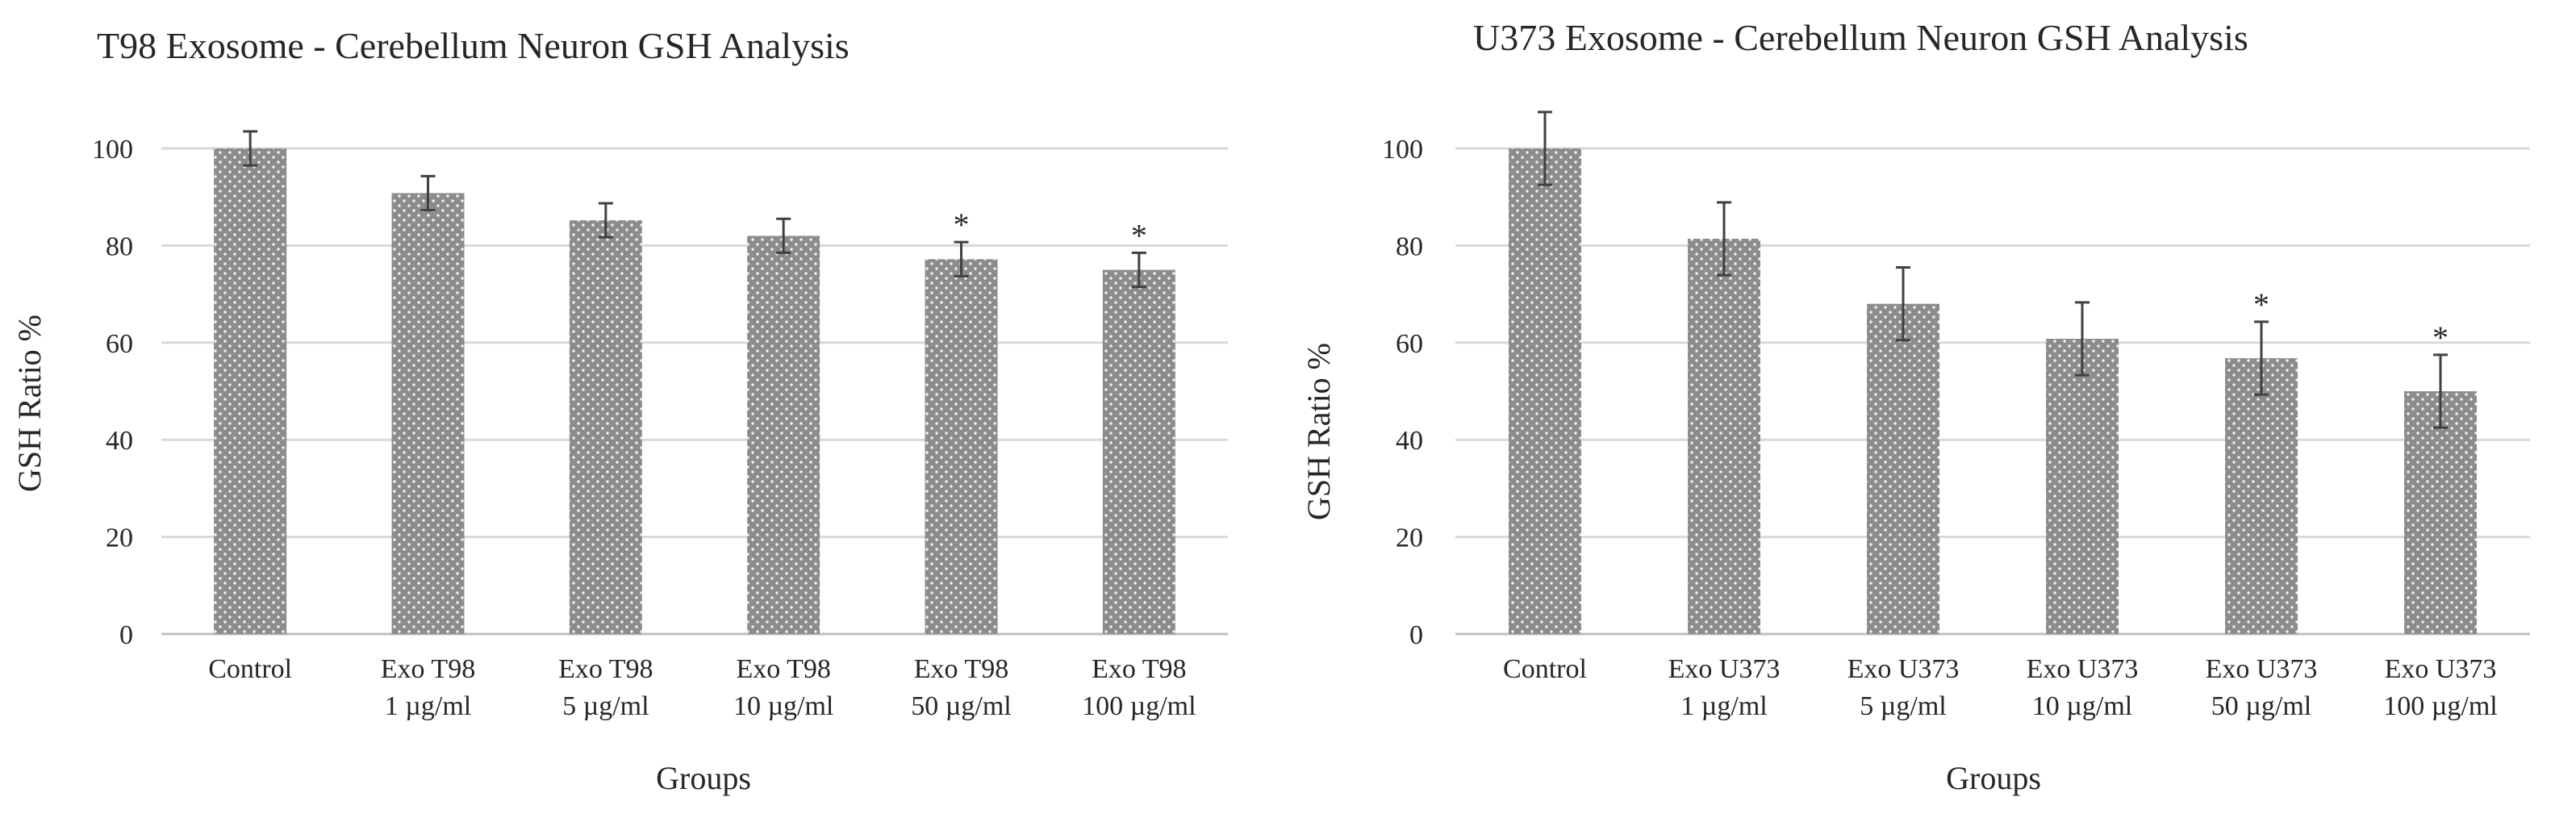  What do you see at coordinates (1139, 687) in the screenshot?
I see `x-category-label: Exo T98 100 µg/ml` at bounding box center [1139, 687].